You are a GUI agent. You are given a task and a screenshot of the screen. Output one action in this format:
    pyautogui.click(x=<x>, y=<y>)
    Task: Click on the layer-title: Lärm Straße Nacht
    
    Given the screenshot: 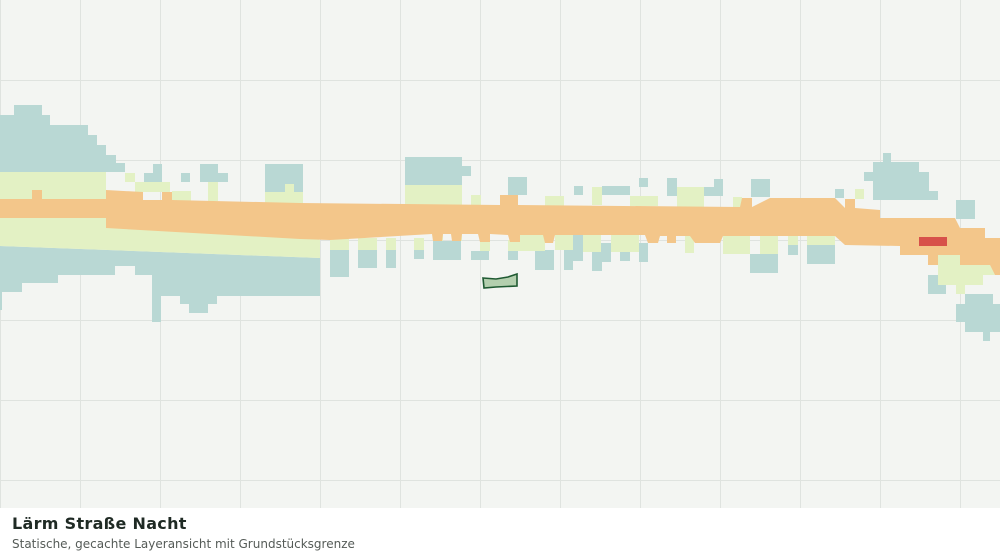 What is the action you would take?
    pyautogui.click(x=99, y=523)
    